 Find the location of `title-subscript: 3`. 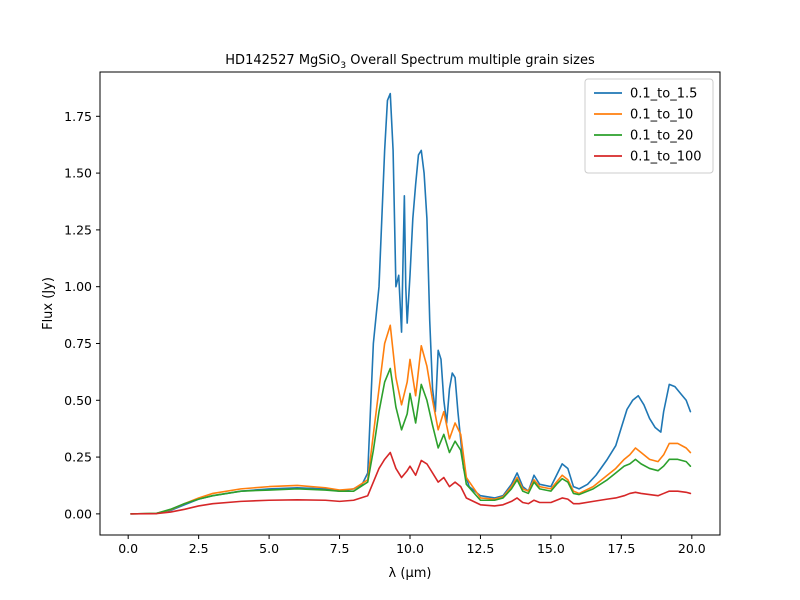

title-subscript: 3 is located at coordinates (343, 66).